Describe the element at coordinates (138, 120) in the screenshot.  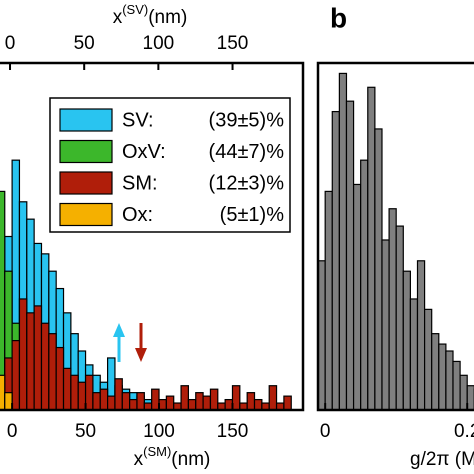
I see `legend-name: SV:` at that location.